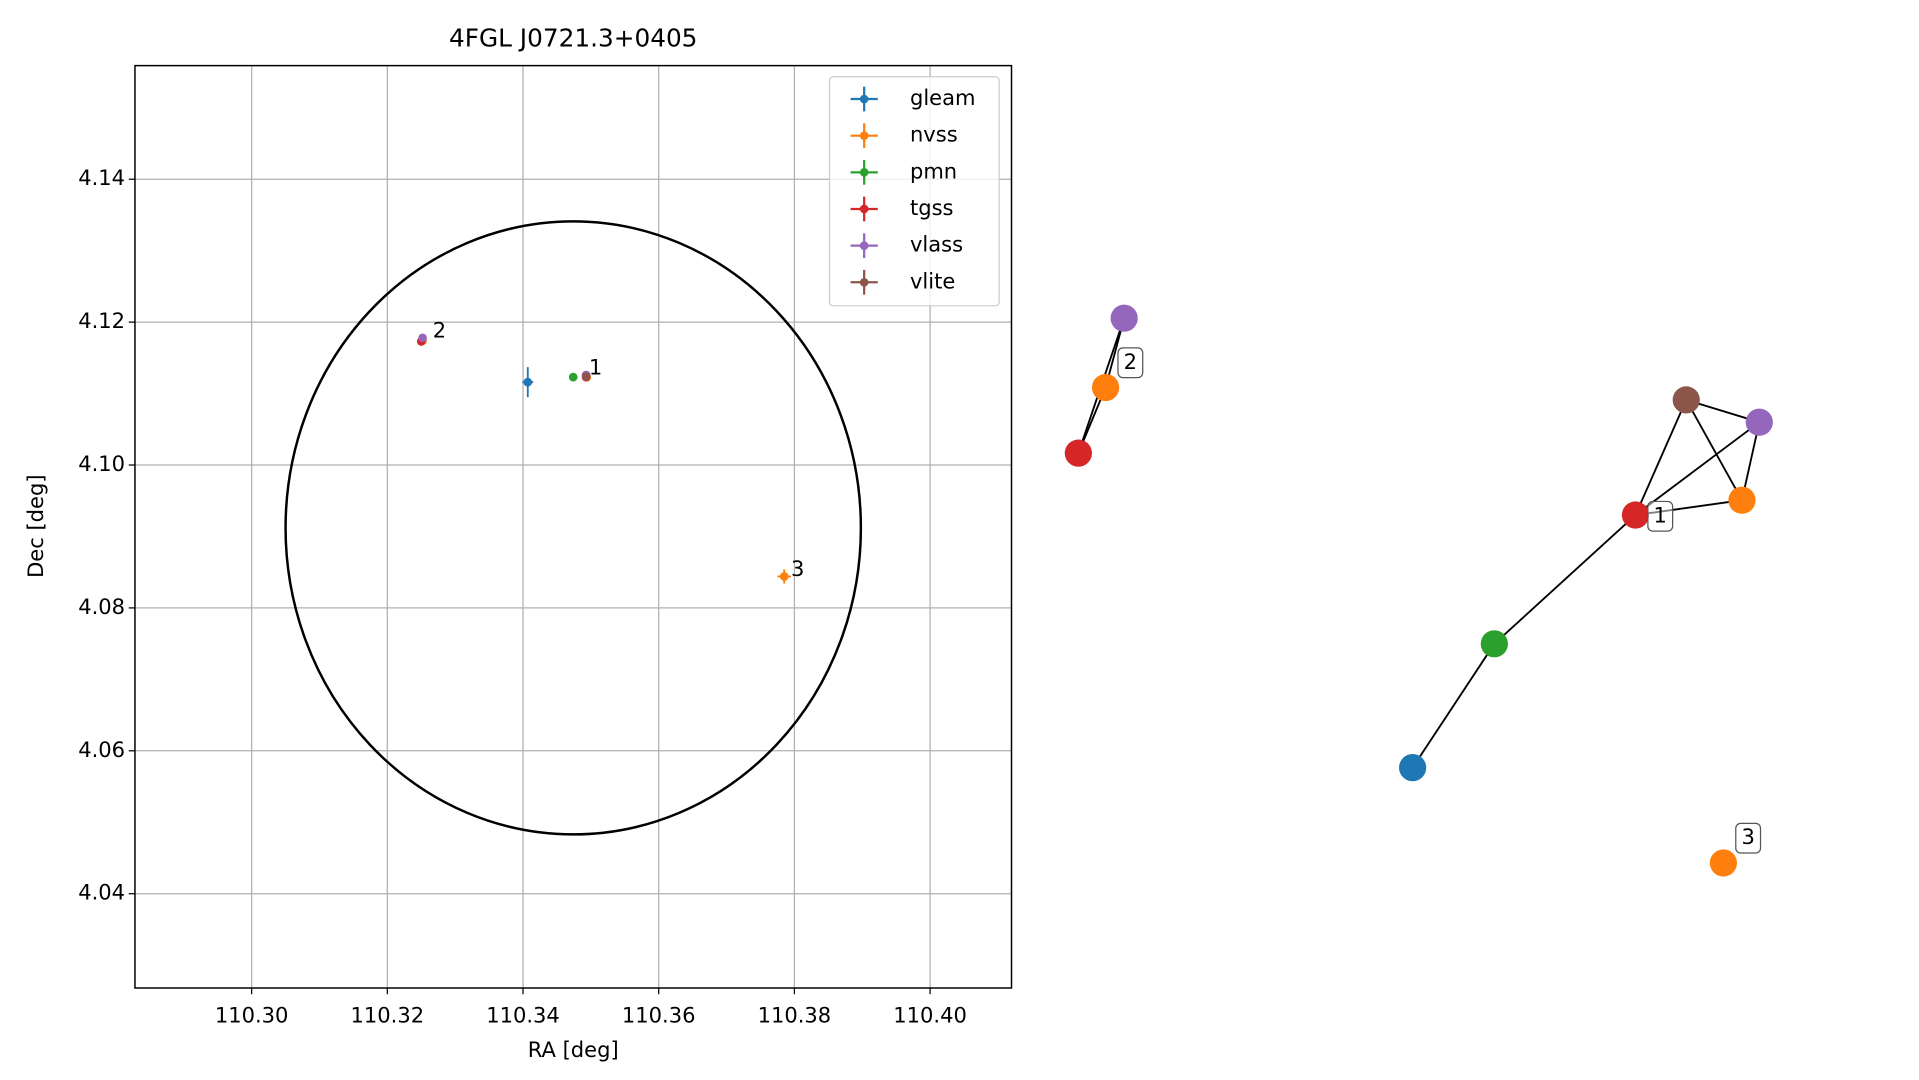 This screenshot has height=1080, width=1919. What do you see at coordinates (797, 568) in the screenshot?
I see `annotation: 3` at bounding box center [797, 568].